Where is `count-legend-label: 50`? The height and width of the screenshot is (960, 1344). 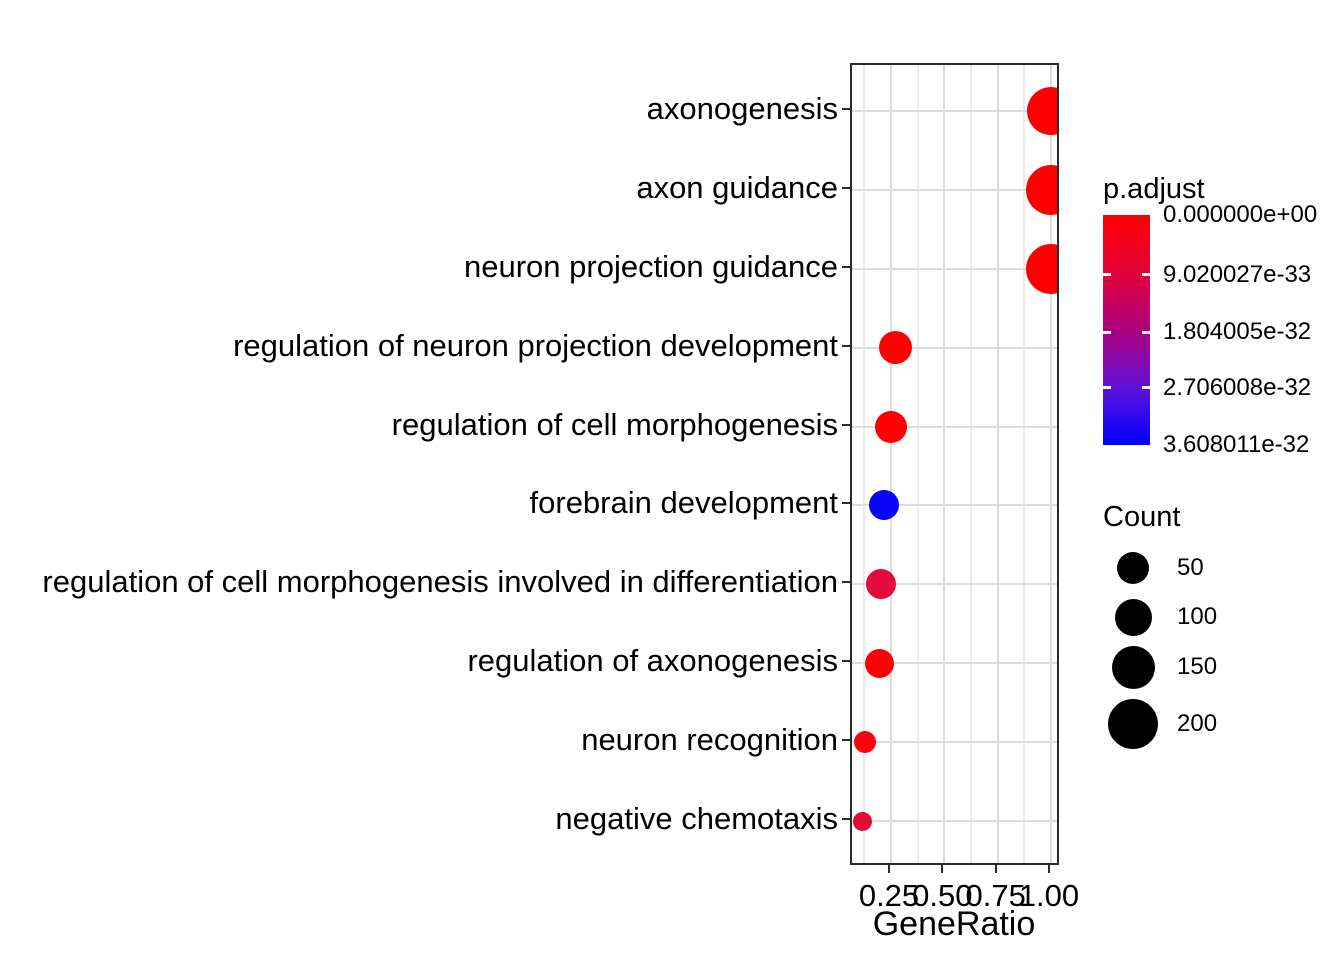
count-legend-label: 50 is located at coordinates (1190, 567).